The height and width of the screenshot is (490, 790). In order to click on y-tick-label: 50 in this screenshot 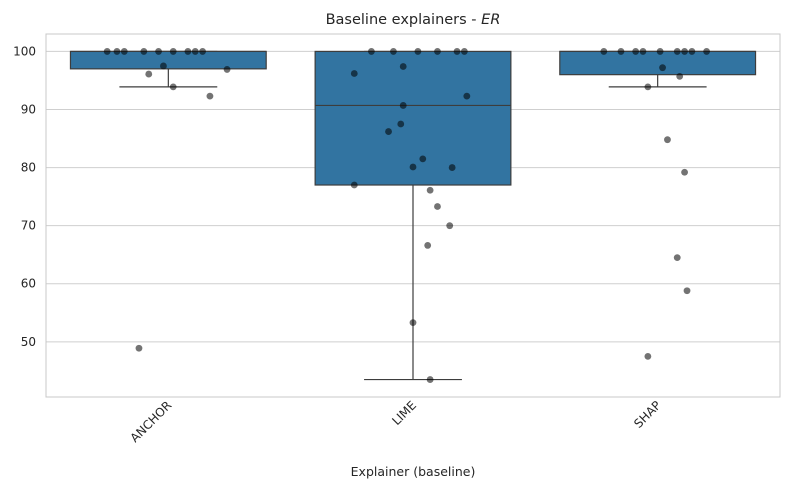, I will do `click(28, 342)`.